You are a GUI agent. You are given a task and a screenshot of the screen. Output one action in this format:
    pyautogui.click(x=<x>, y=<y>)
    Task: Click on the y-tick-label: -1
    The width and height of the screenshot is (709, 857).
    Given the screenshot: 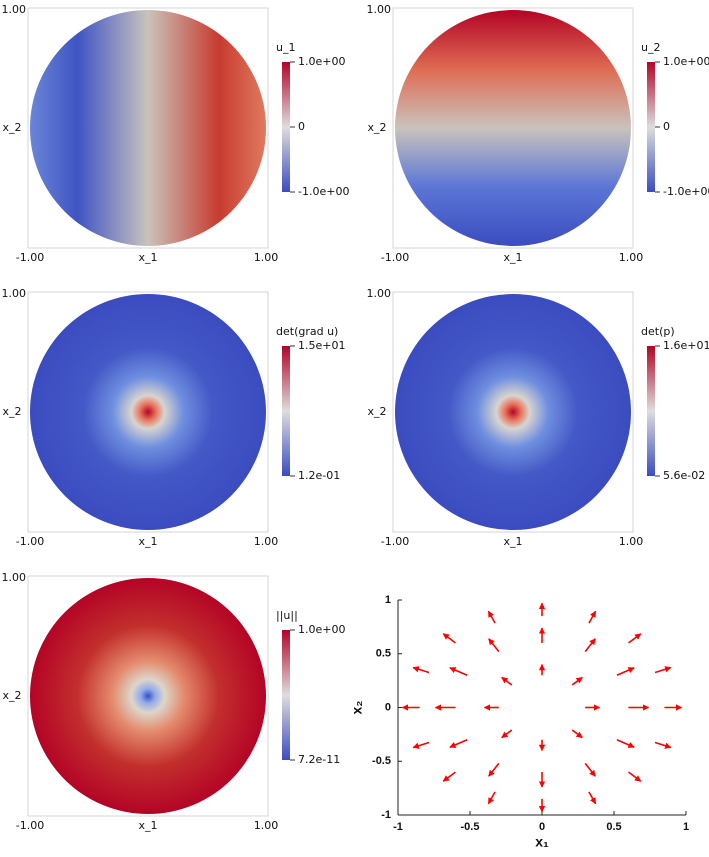 What is the action you would take?
    pyautogui.click(x=386, y=815)
    